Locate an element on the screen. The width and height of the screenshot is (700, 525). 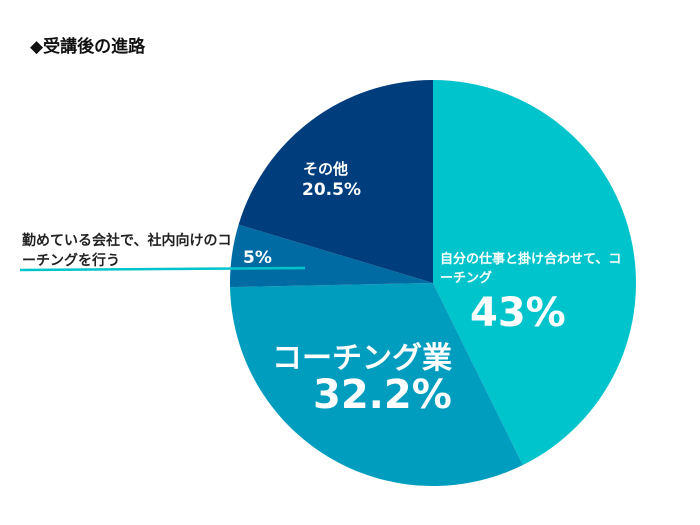
slice-name-2: 勤めている会社で、社内向けのコーチングを行う is located at coordinates (127, 251).